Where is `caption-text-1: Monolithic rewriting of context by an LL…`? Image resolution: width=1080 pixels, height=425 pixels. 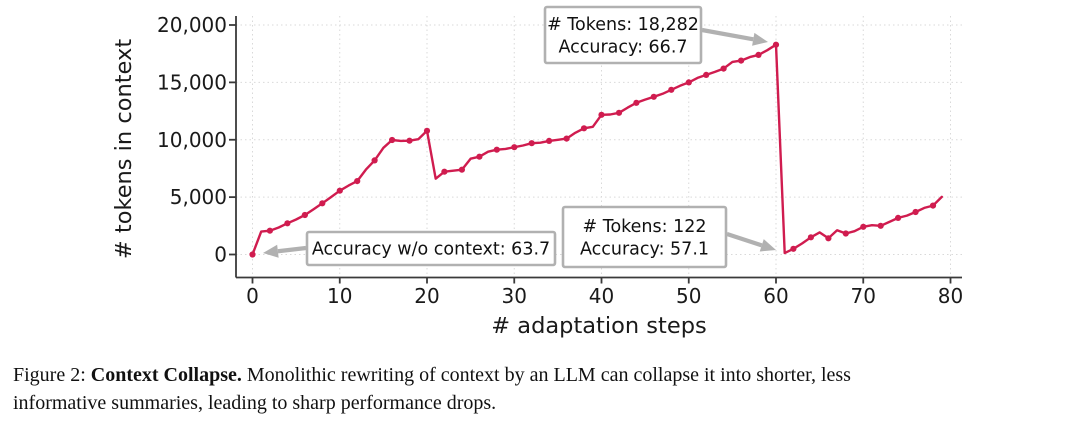
caption-text-1: Monolithic rewriting of context by an LL… is located at coordinates (548, 375).